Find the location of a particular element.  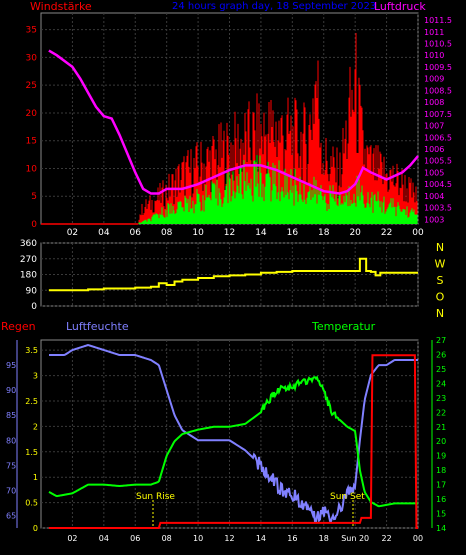

rain-y-tick-label: 3 is located at coordinates (35, 376).